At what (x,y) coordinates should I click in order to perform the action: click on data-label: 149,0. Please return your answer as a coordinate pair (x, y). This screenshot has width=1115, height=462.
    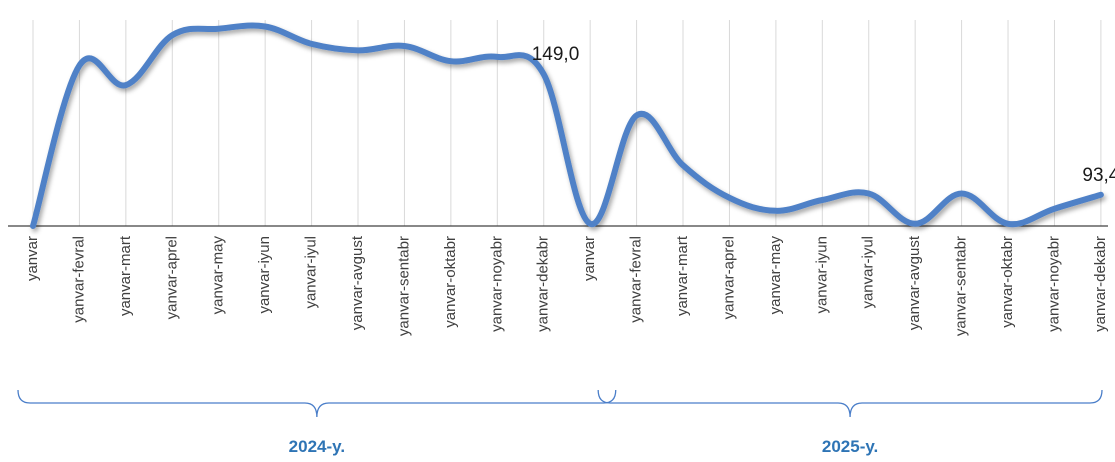
    Looking at the image, I should click on (556, 54).